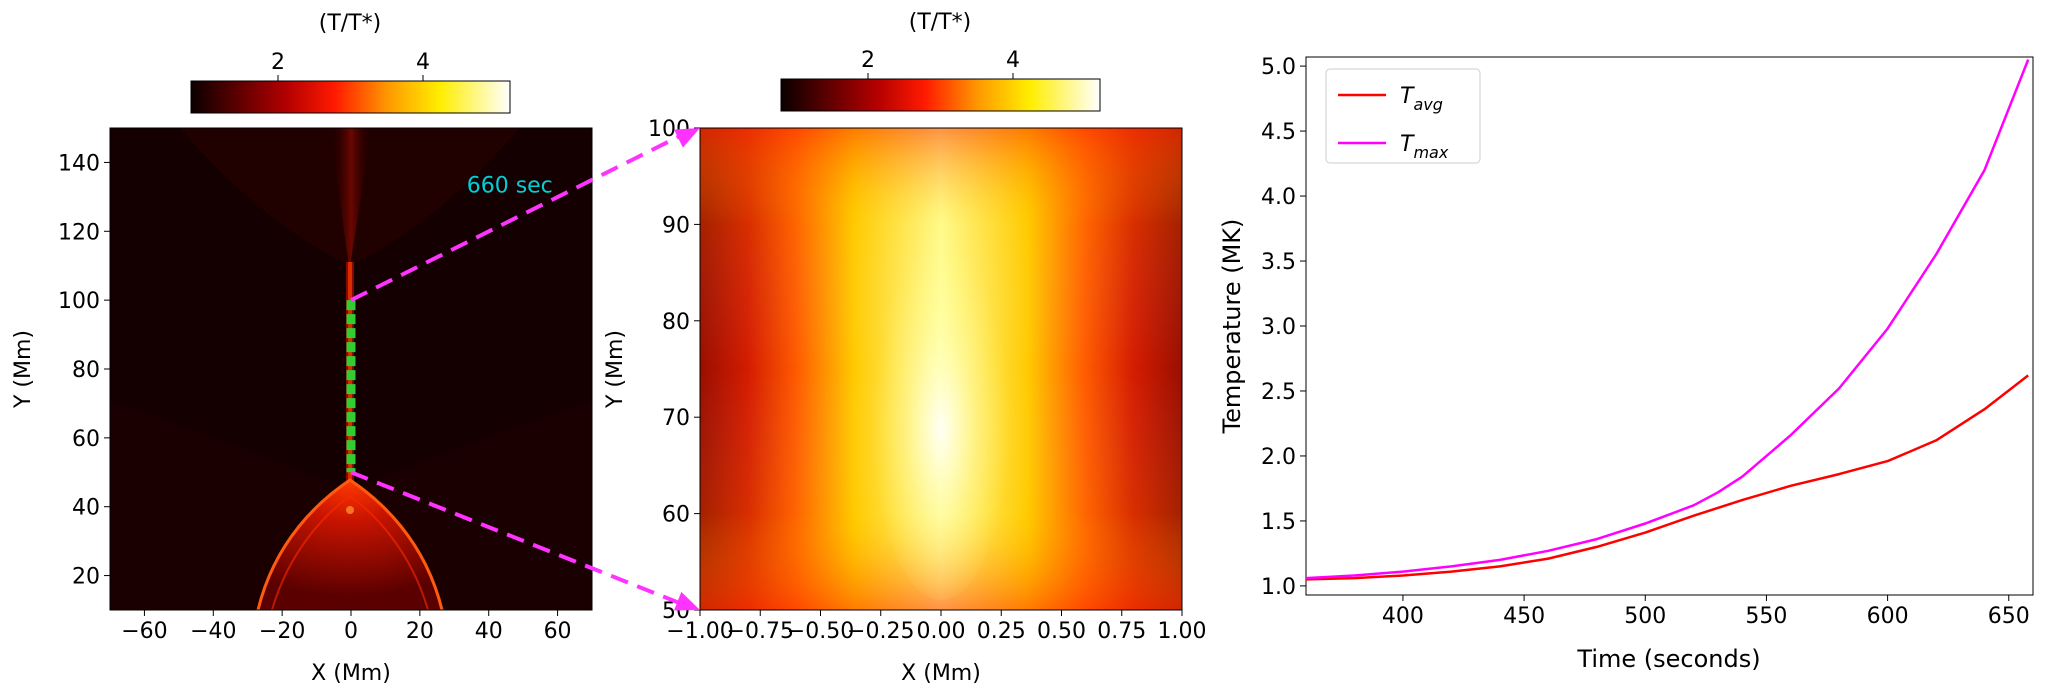 This screenshot has width=2048, height=697. I want to click on axis-1-x-tick-label: 0, so click(351, 631).